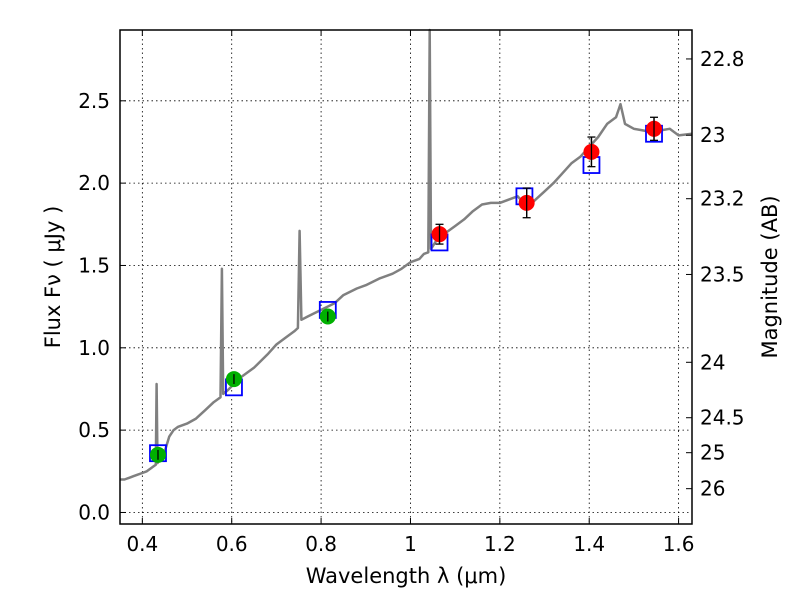 The image size is (800, 600). Describe the element at coordinates (712, 135) in the screenshot. I see `magnitude-tick-label: 23` at that location.